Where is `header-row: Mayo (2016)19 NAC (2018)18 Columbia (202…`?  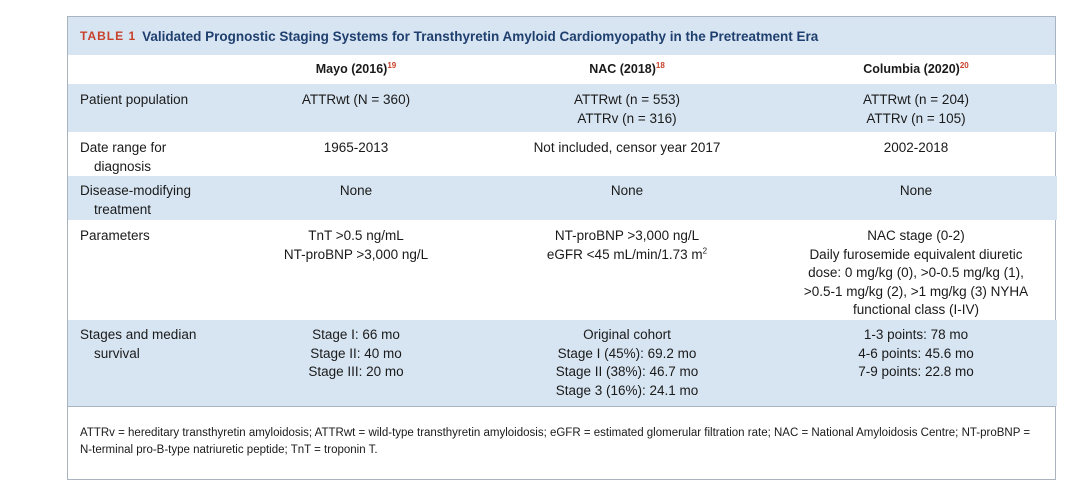 header-row: Mayo (2016)19 NAC (2018)18 Columbia (202… is located at coordinates (562, 69).